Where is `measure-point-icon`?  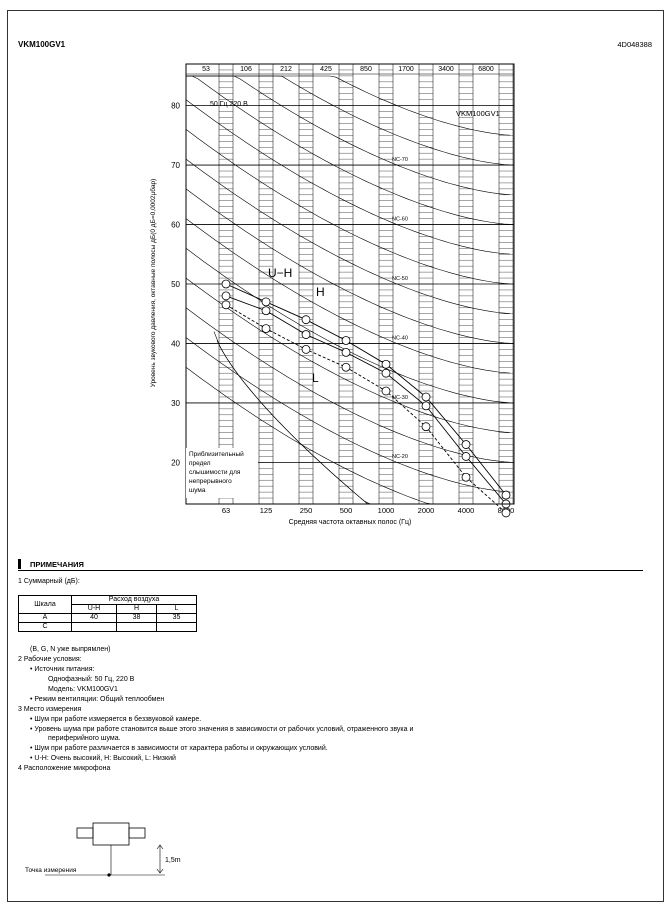
measure-point-icon is located at coordinates (109, 875).